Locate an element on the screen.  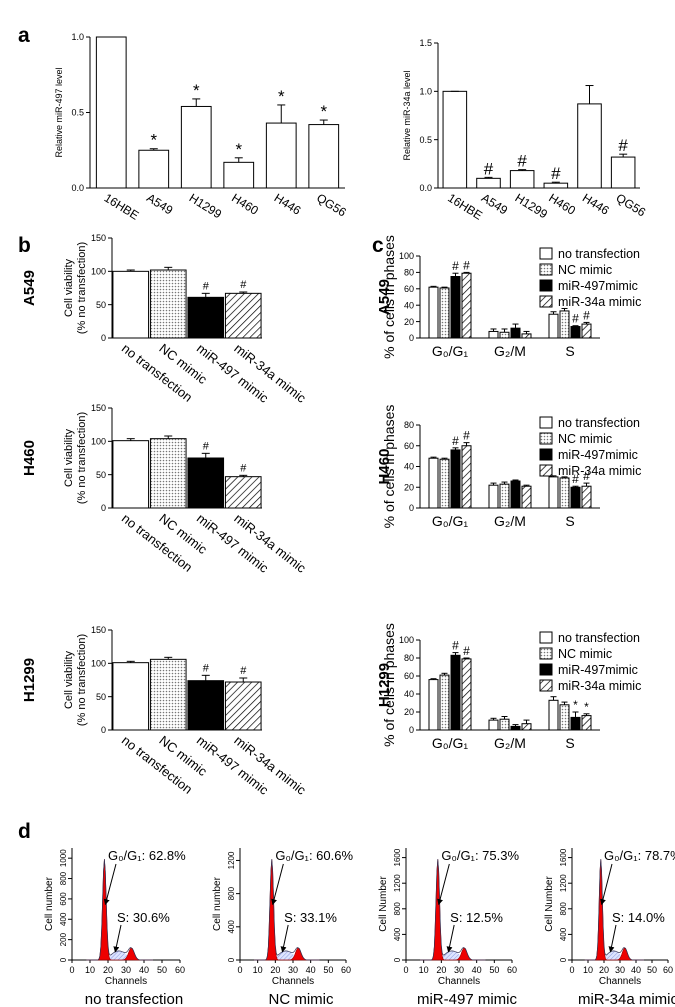
y-tick-label: 1600 is located at coordinates (563, 857).